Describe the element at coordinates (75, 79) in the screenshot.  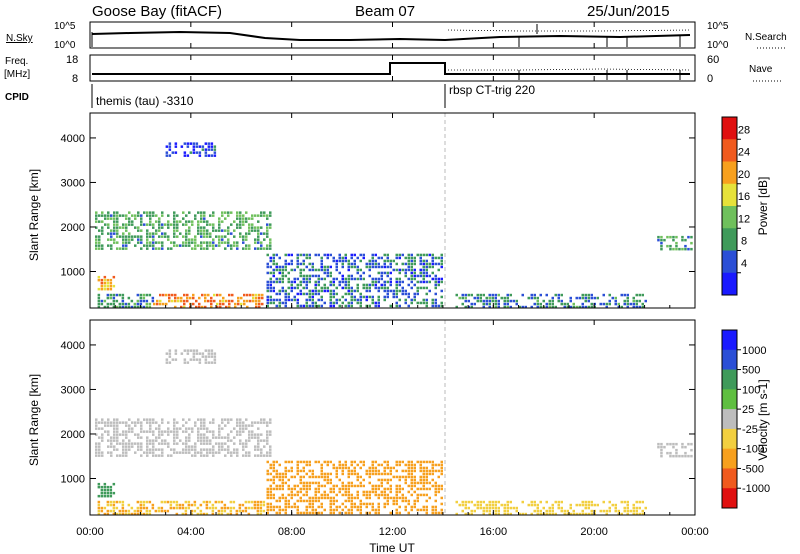
I see `freq-tick-bottom: 8` at that location.